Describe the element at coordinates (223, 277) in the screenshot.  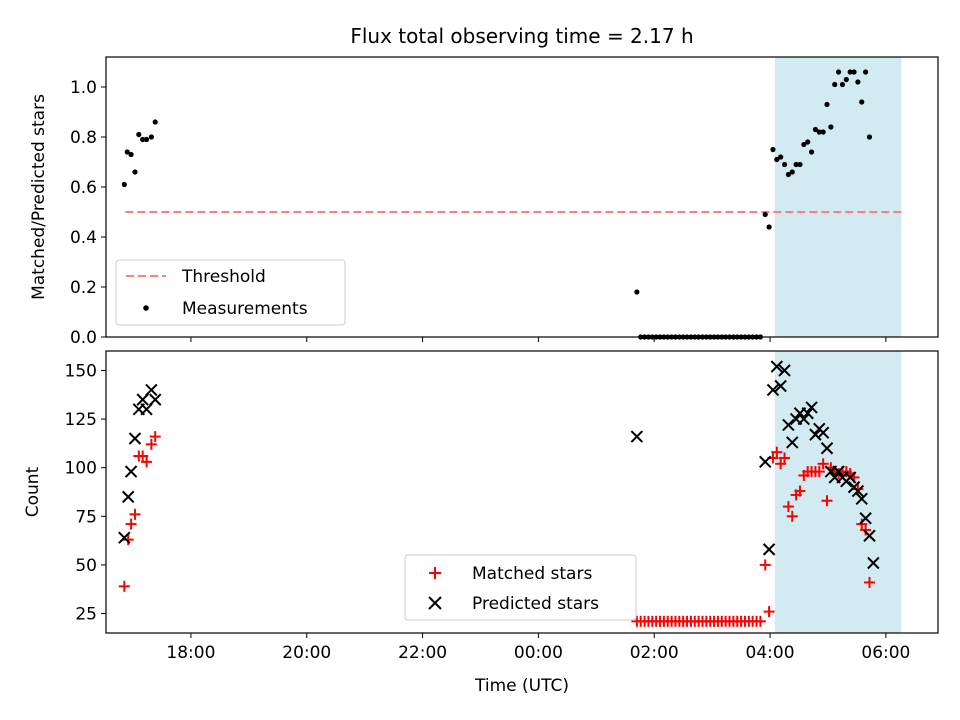
I see `threshold-legend-label: Threshold` at that location.